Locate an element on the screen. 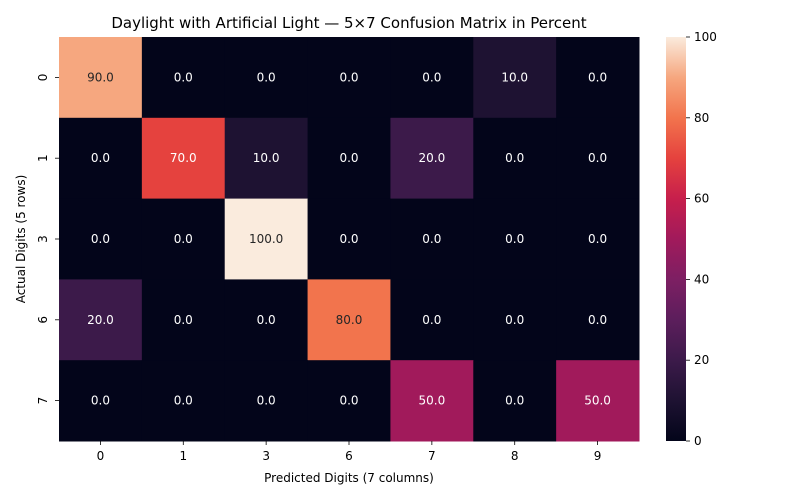 This screenshot has height=500, width=800. colorbar-tick-label: 0 is located at coordinates (698, 441).